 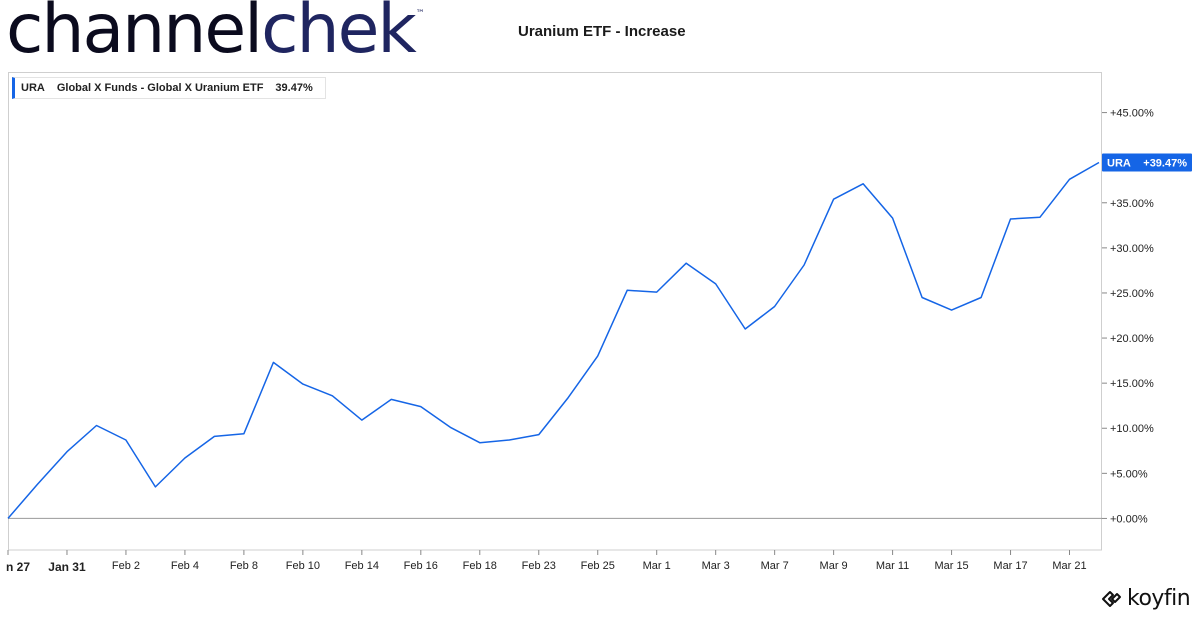 What do you see at coordinates (421, 566) in the screenshot?
I see `x-tick-label: Feb 16` at bounding box center [421, 566].